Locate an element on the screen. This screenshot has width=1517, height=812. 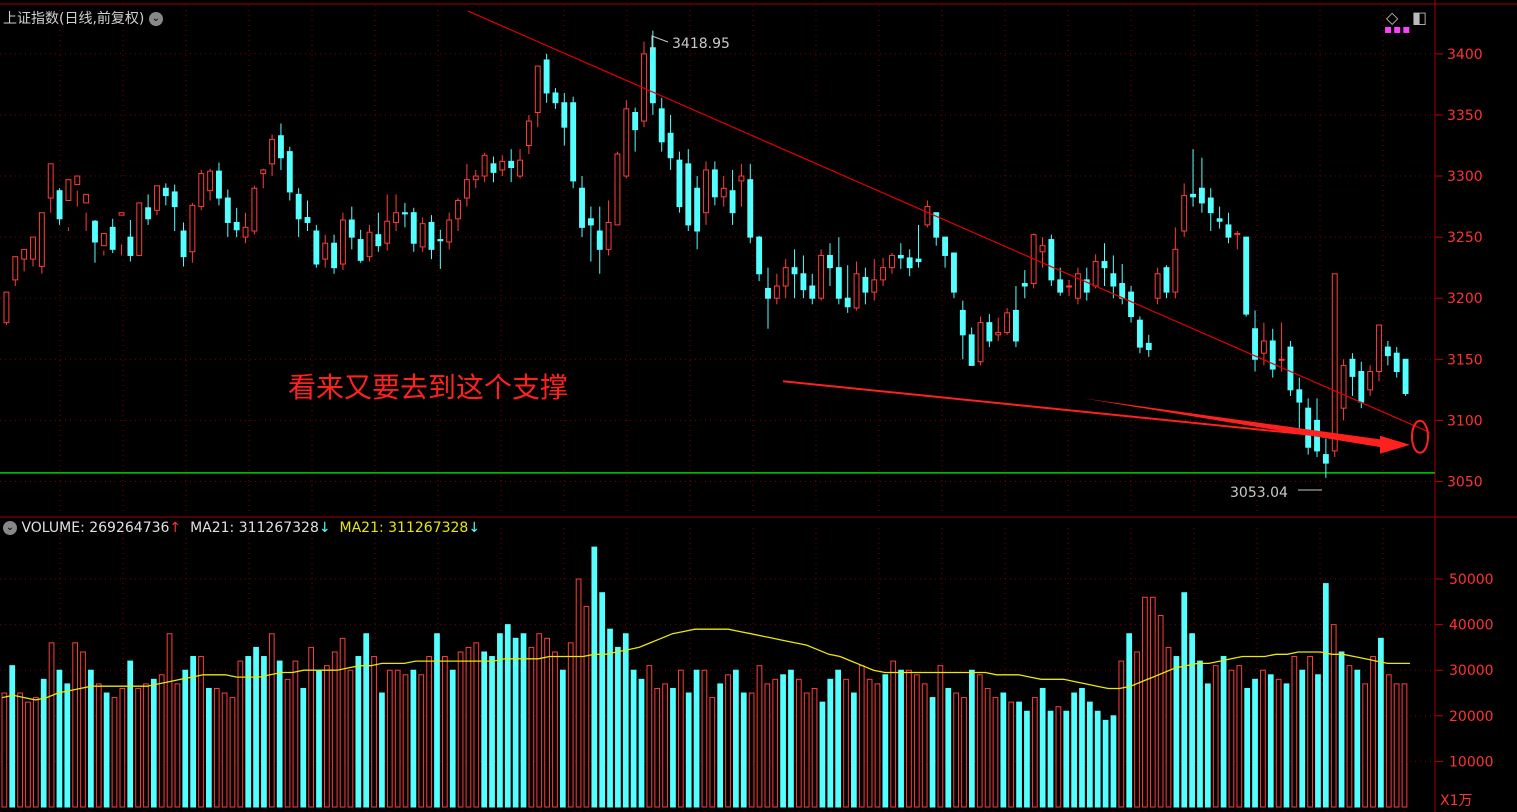
dots-icon: ▪▪▪ is located at coordinates (1398, 29).